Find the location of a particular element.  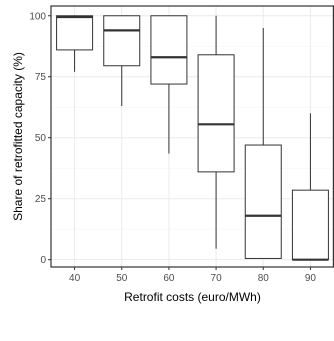

y-axis-title: Share of retrofitted capacity (%) is located at coordinates (18, 136).